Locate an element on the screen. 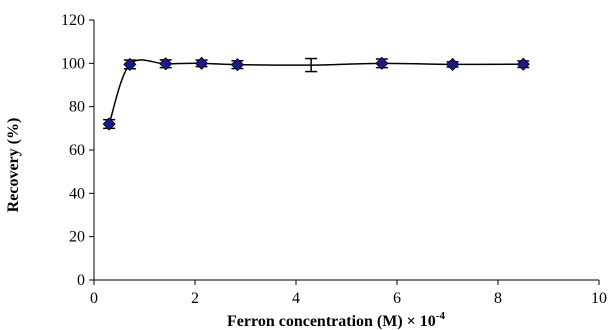  y-tick-label: 40 is located at coordinates (77, 193).